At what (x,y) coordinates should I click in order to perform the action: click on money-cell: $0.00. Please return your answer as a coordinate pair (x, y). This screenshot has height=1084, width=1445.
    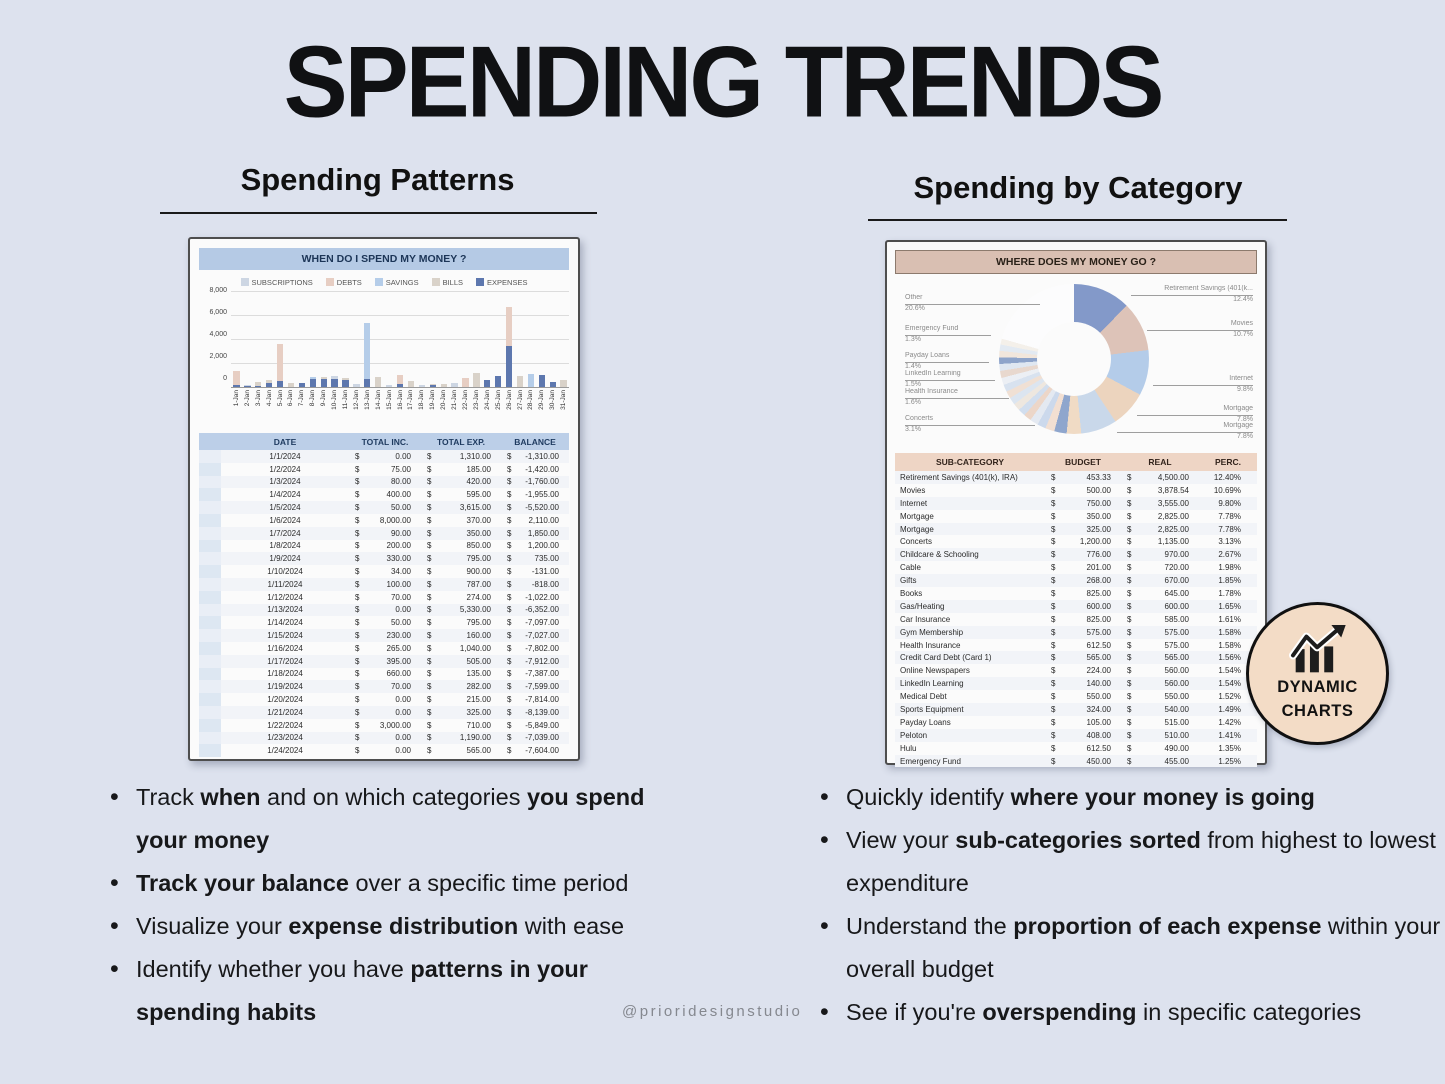
    Looking at the image, I should click on (385, 712).